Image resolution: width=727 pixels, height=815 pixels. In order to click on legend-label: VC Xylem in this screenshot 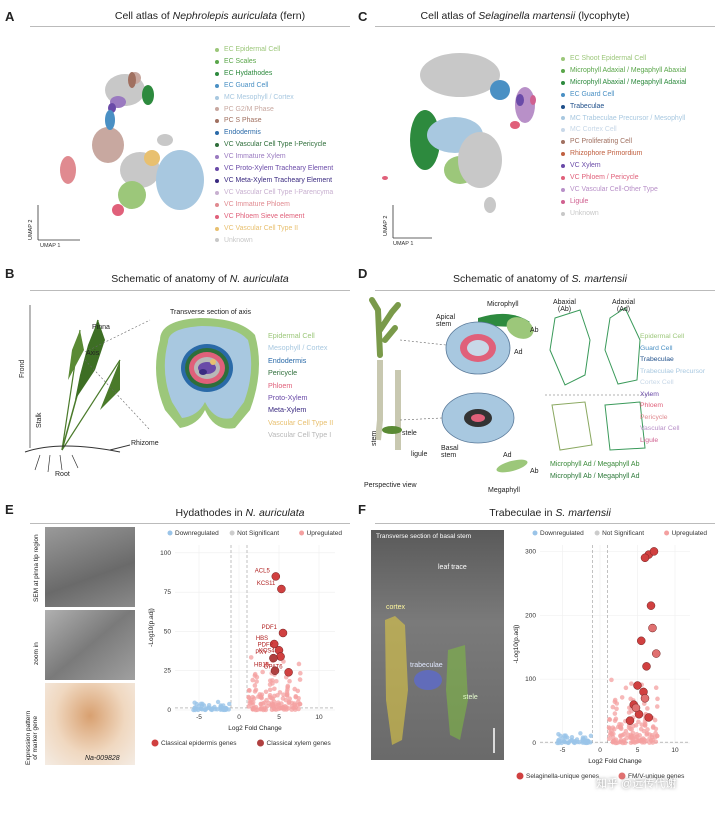, I will do `click(585, 166)`.